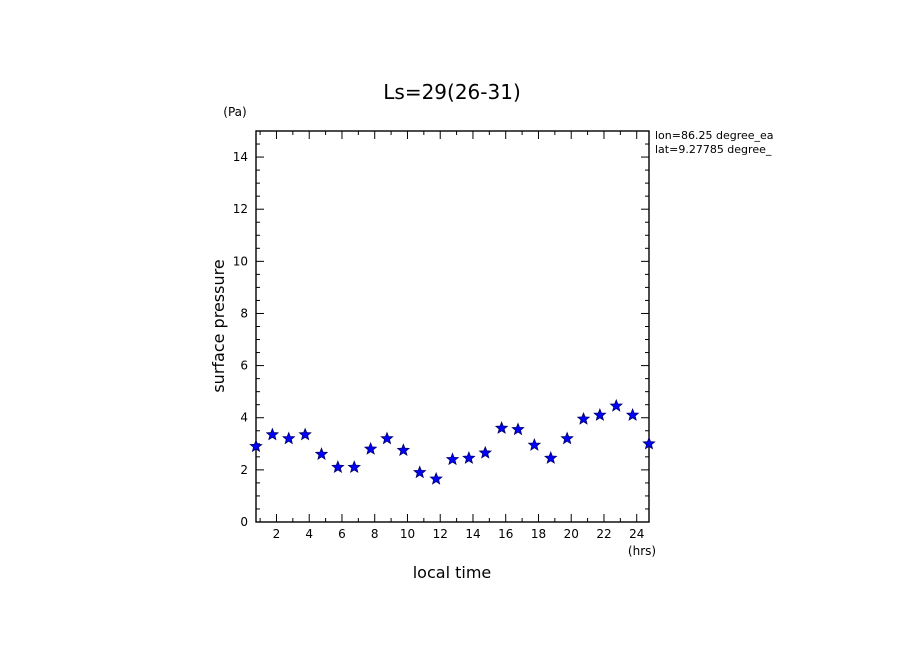  What do you see at coordinates (636, 534) in the screenshot?
I see `x-tick-label: 24` at bounding box center [636, 534].